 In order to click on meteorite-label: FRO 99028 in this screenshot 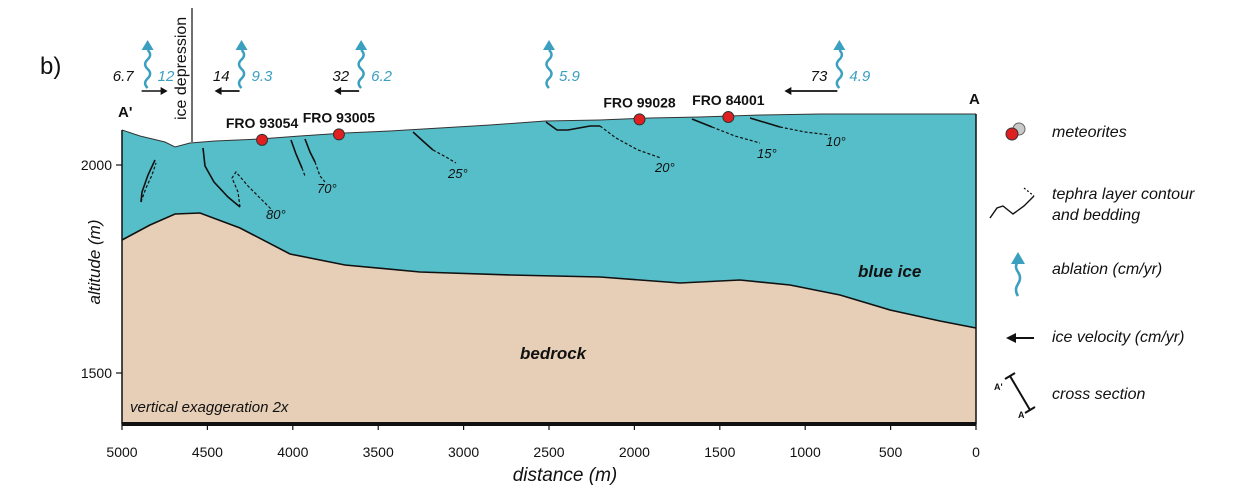, I will do `click(639, 102)`.